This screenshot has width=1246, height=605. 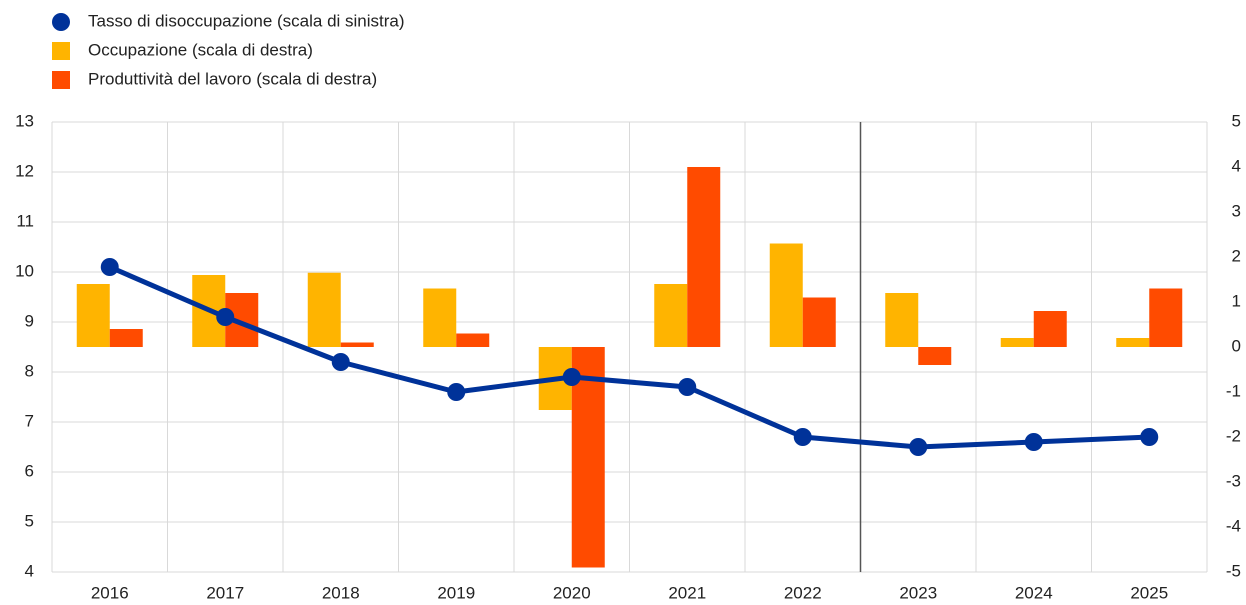 What do you see at coordinates (1233, 570) in the screenshot?
I see `y2-tick-label: -5` at bounding box center [1233, 570].